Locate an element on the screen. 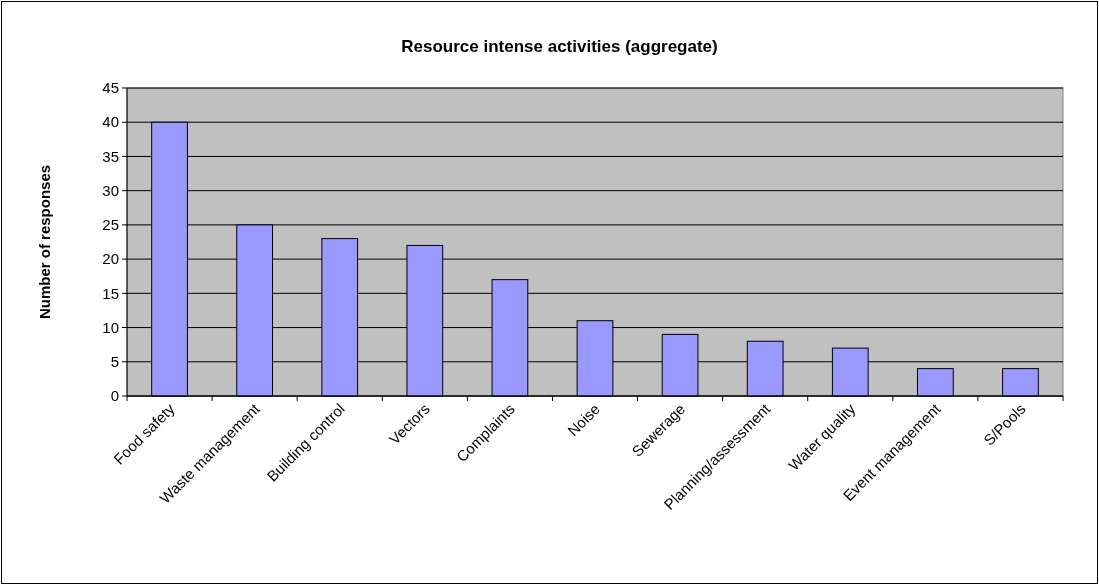 This screenshot has height=585, width=1099. y-axis-title: Number of responses is located at coordinates (44, 242).